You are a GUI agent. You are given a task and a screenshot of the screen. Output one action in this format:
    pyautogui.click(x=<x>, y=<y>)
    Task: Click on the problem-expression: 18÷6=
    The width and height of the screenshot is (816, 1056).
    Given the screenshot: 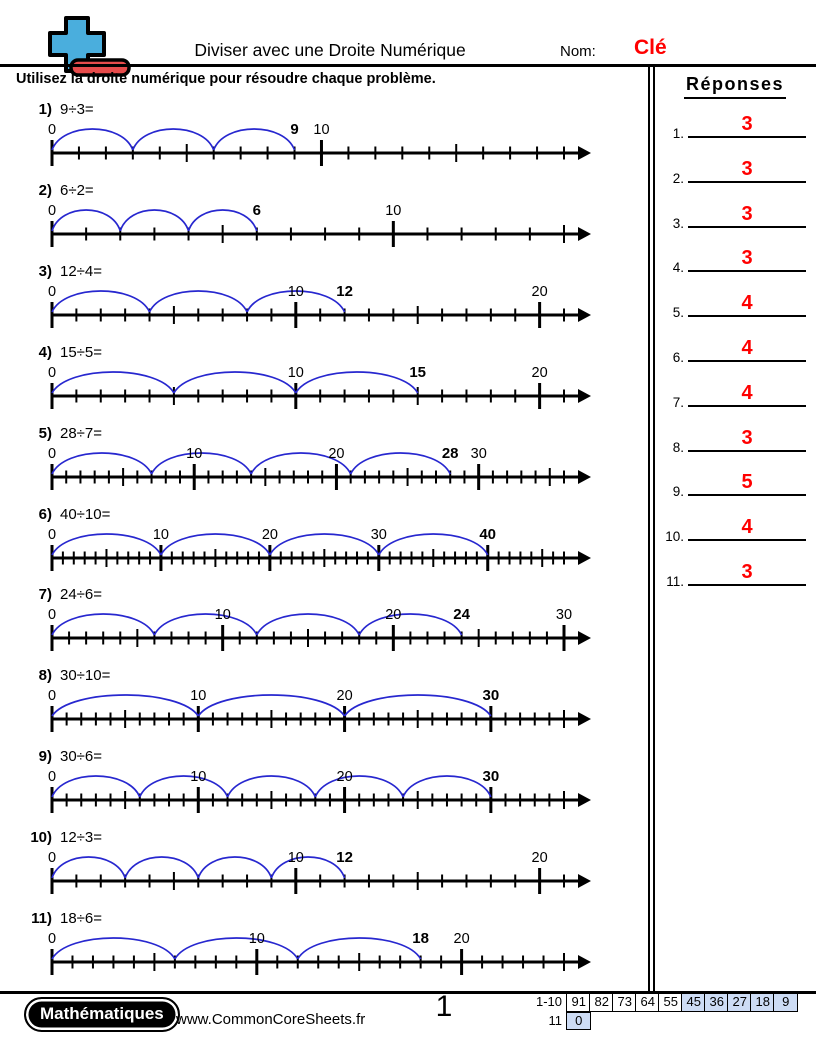 What is the action you would take?
    pyautogui.click(x=81, y=918)
    